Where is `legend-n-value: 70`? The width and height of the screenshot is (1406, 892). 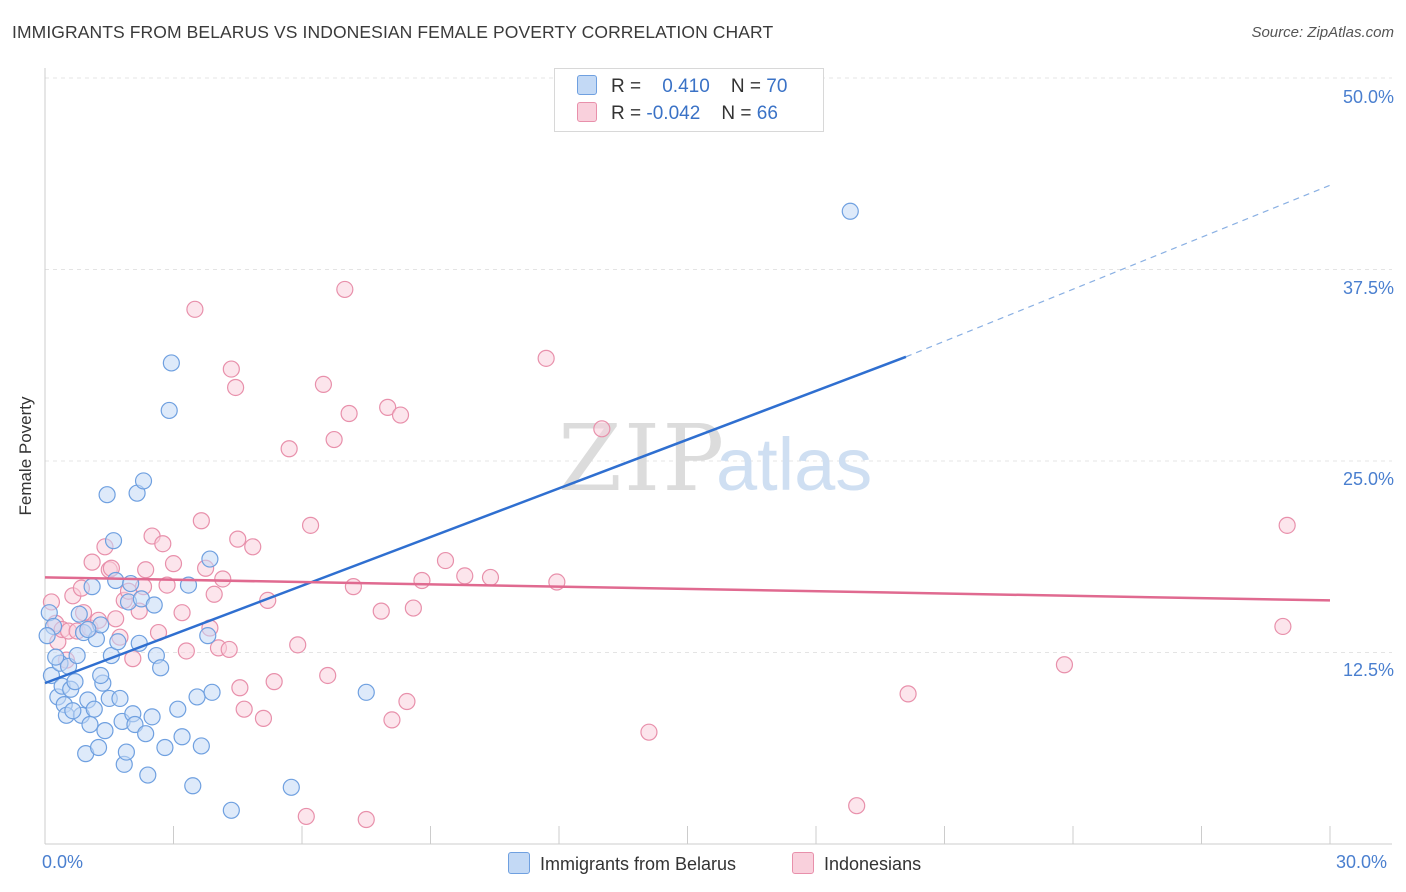
legend-n-value: 70 is located at coordinates (777, 86).